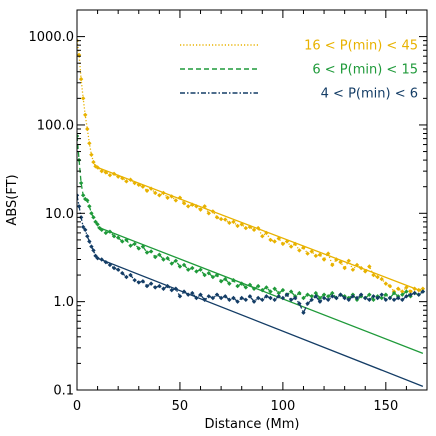  What do you see at coordinates (252, 424) in the screenshot?
I see `x-axis-label: Distance (Mm)` at bounding box center [252, 424].